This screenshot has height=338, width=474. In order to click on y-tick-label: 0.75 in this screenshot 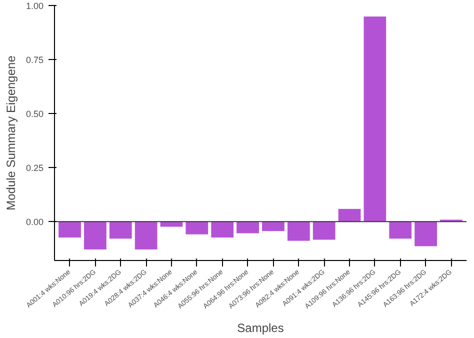, I will do `click(35, 60)`.